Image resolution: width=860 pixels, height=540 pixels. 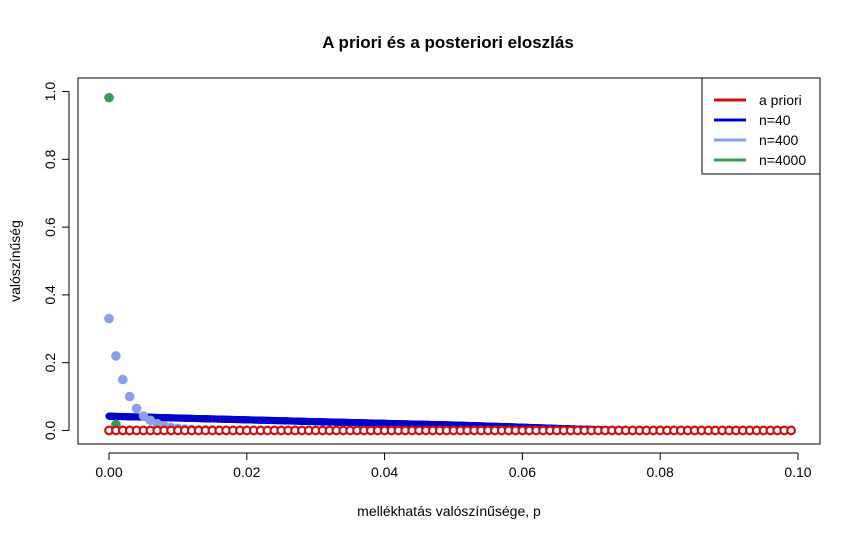 I want to click on y-tick-label: 0.0, so click(x=50, y=431).